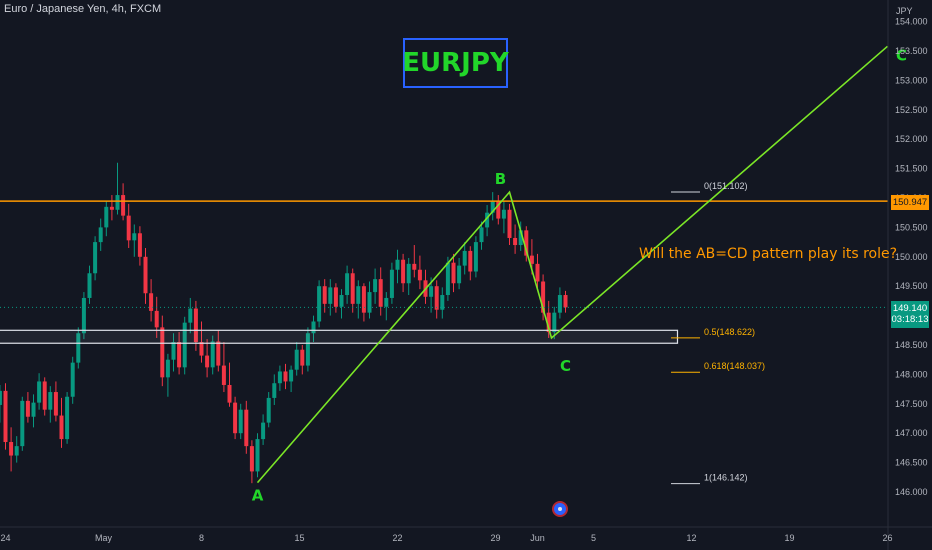  I want to click on price-tick-label: 148.500, so click(911, 345).